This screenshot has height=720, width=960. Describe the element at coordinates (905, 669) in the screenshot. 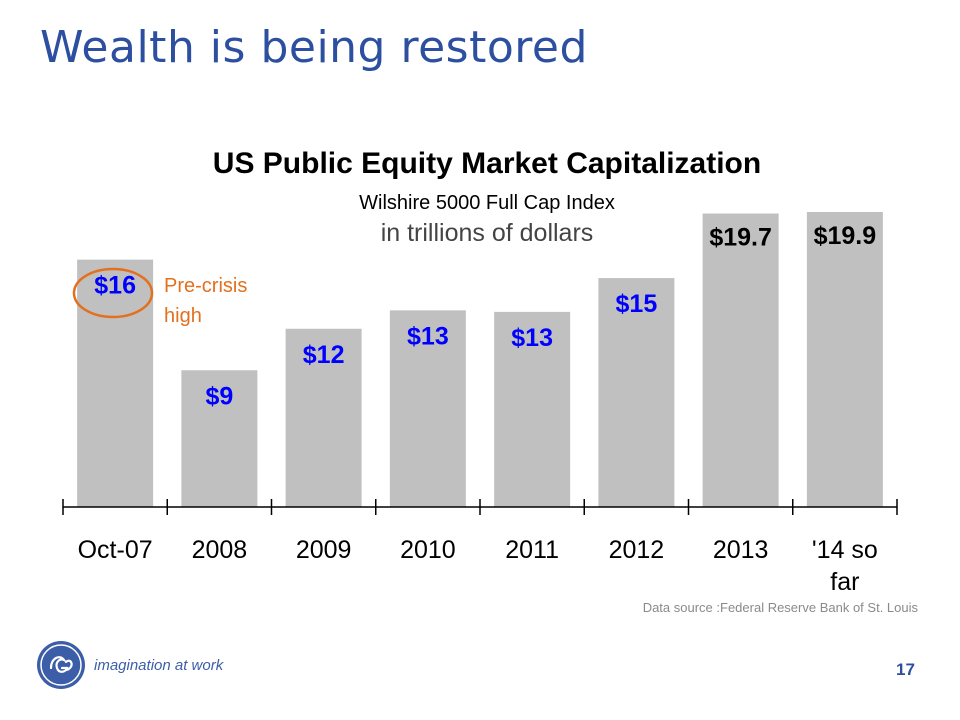

I see `page-number: 17` at that location.